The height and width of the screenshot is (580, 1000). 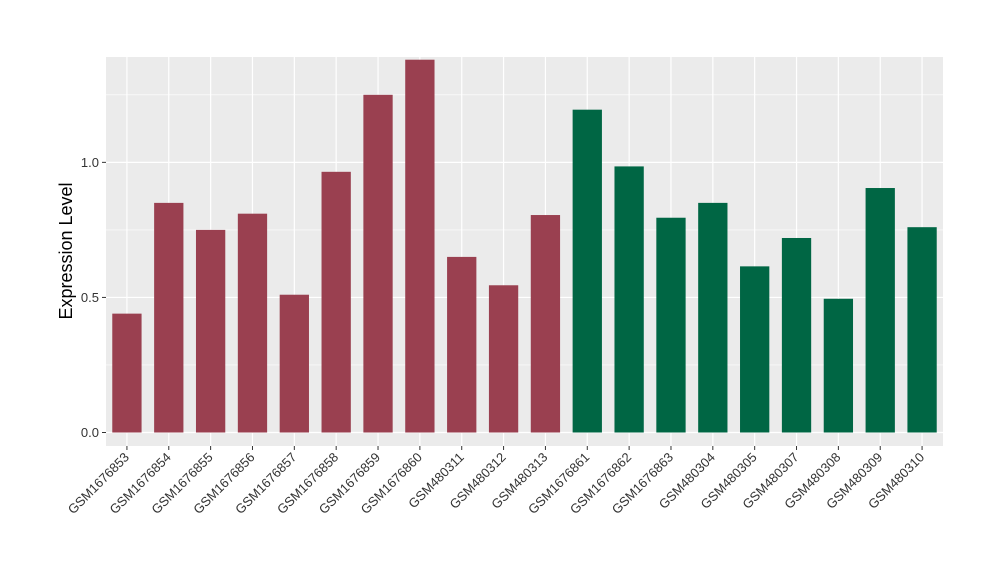 What do you see at coordinates (420, 246) in the screenshot?
I see `bar-gsm1676860` at bounding box center [420, 246].